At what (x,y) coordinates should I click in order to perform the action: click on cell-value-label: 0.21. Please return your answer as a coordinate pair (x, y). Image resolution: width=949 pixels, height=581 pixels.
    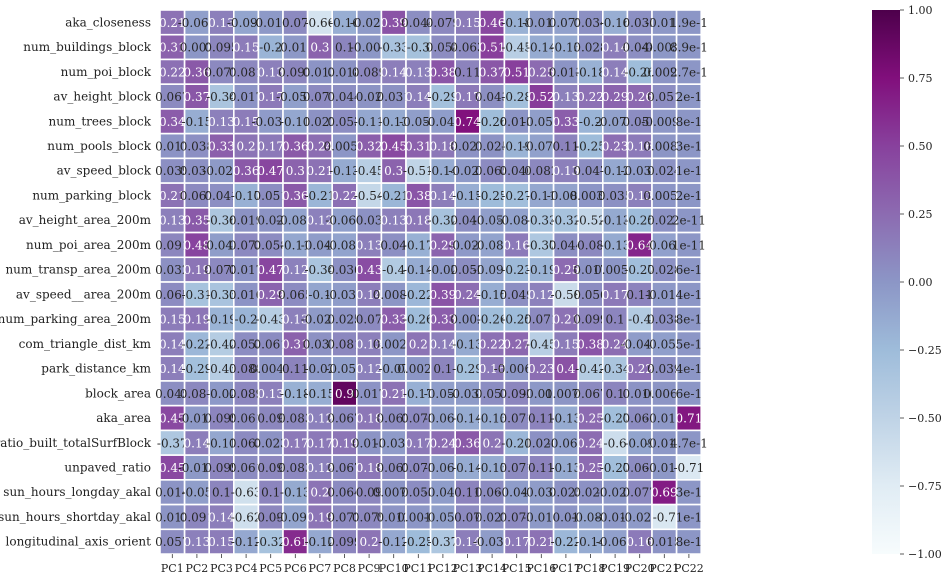
    Looking at the image, I should click on (541, 542).